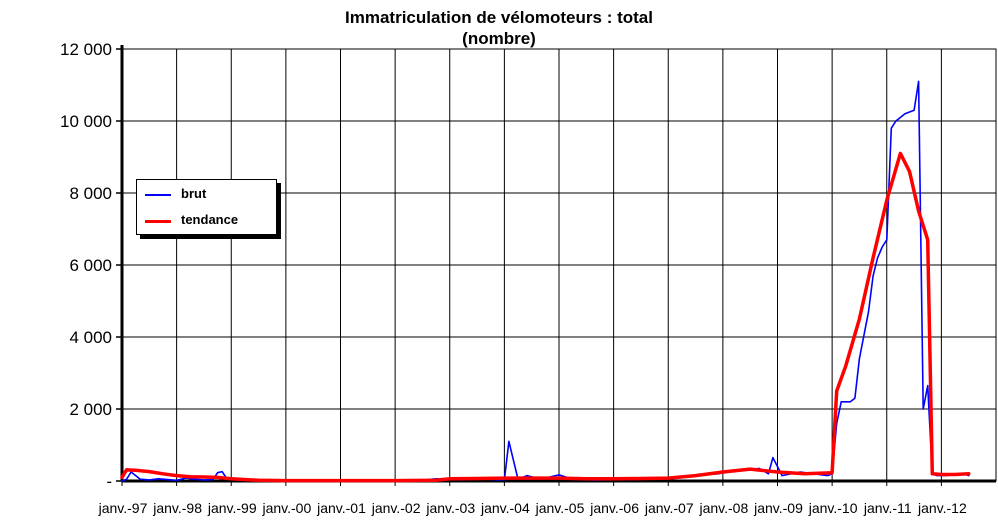 The height and width of the screenshot is (527, 998). I want to click on legend-swatch-brut, so click(158, 195).